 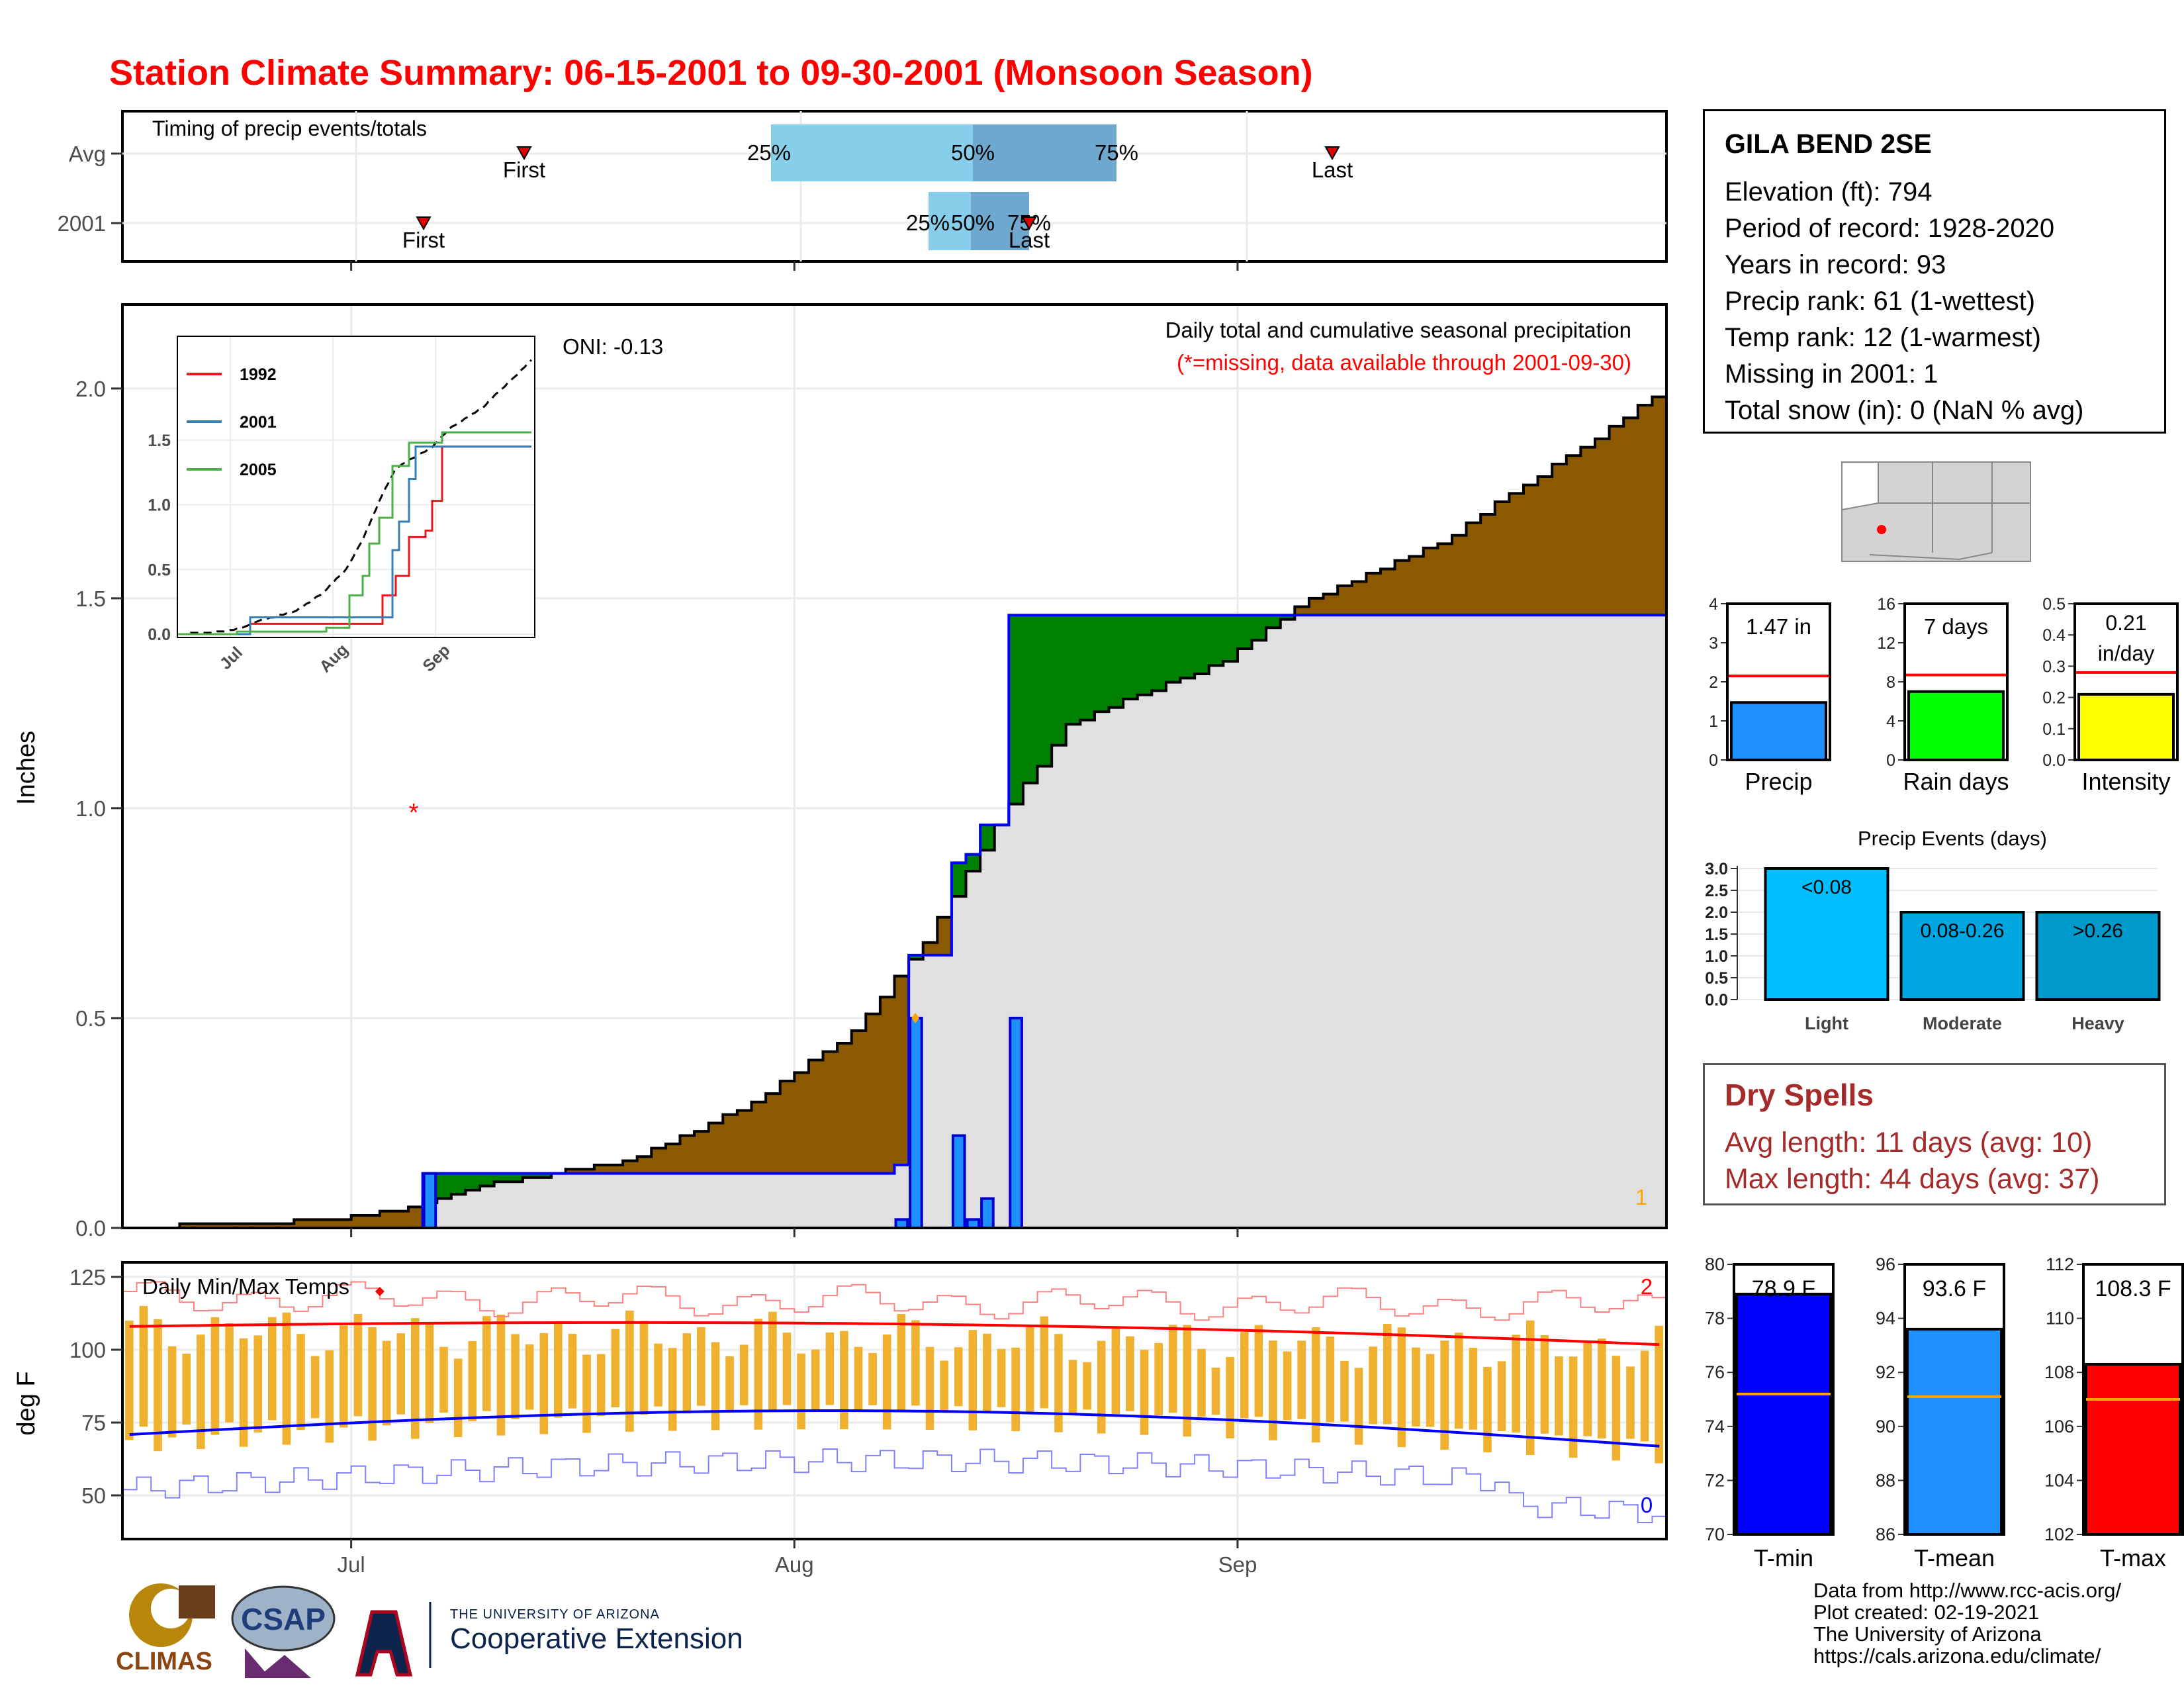 I want to click on inset-ytick-label: 1.0, so click(x=159, y=505).